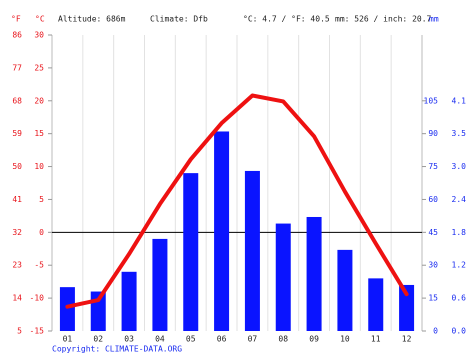 The width and height of the screenshot is (474, 355). I want to click on y2-tick-label-inch: 1.2, so click(459, 265).